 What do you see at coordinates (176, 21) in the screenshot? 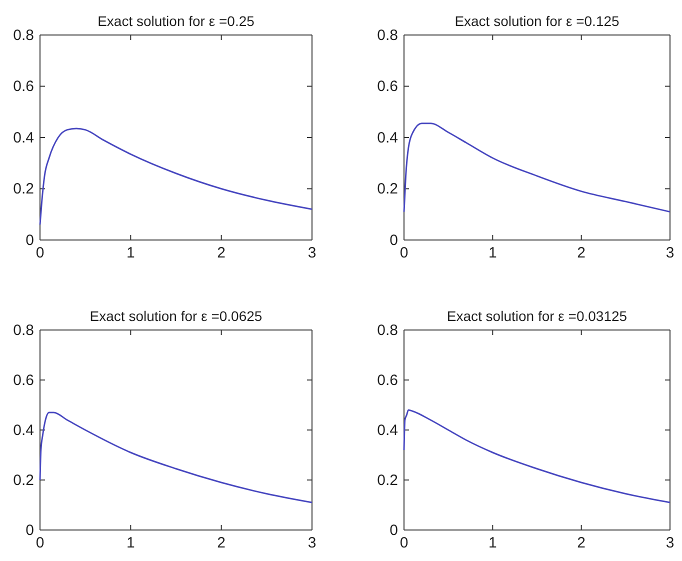
I see `chart-title: Exact solution for ε =0.25` at bounding box center [176, 21].